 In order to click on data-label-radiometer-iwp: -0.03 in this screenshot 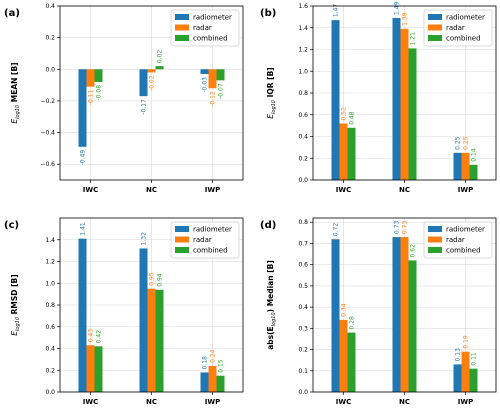, I will do `click(205, 85)`.